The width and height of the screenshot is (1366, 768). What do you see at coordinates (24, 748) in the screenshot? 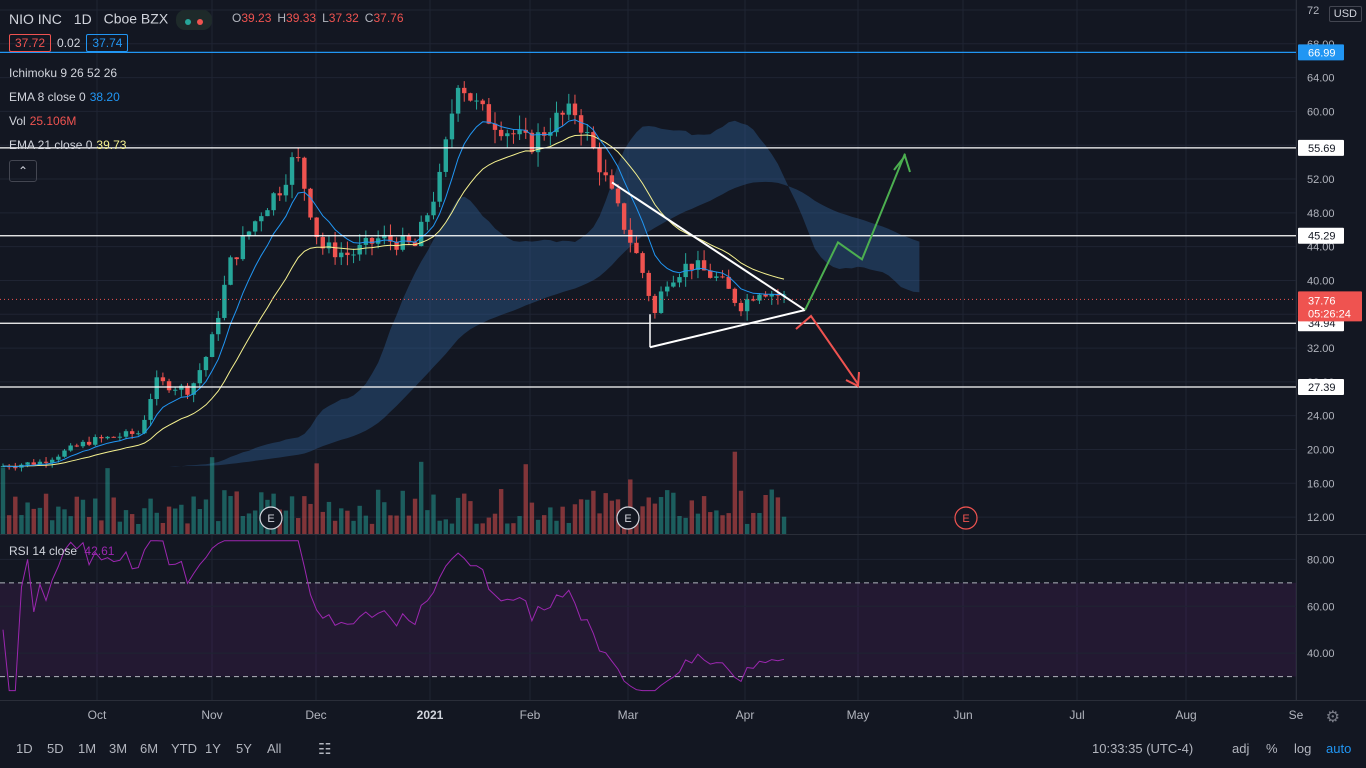
I see `timeframe-button: 1D` at bounding box center [24, 748].